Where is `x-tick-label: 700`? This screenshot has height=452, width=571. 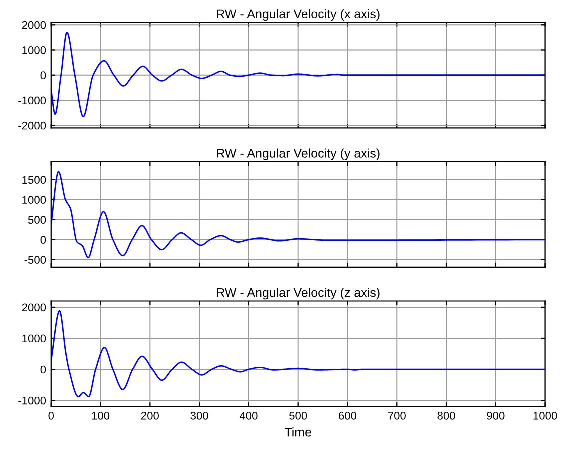
x-tick-label: 700 is located at coordinates (397, 416).